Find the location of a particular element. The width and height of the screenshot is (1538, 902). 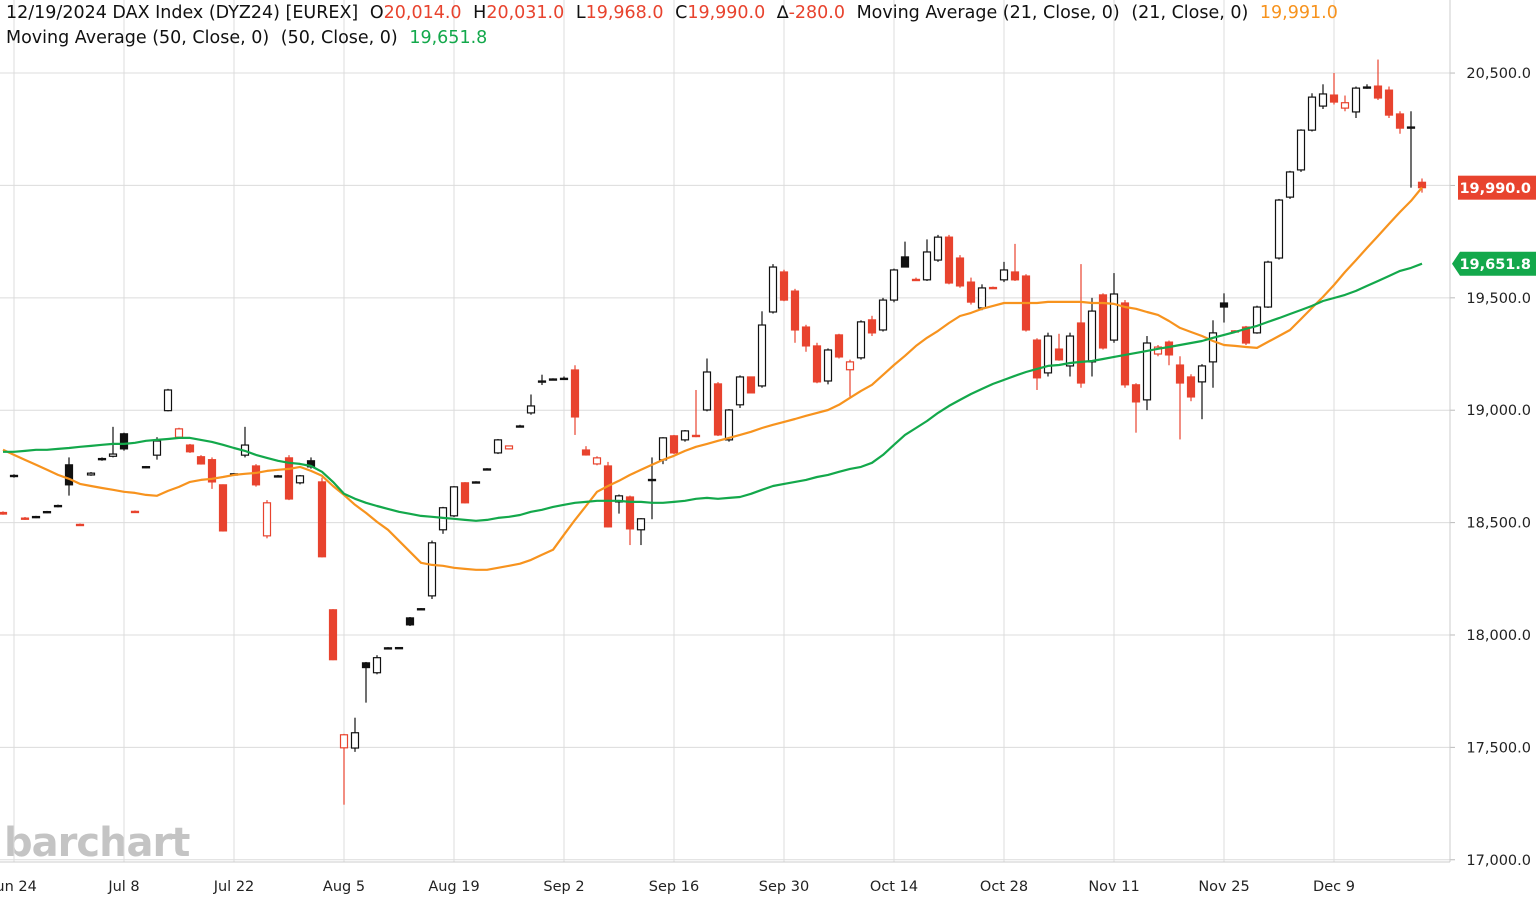

quote-label: L is located at coordinates (580, 13).